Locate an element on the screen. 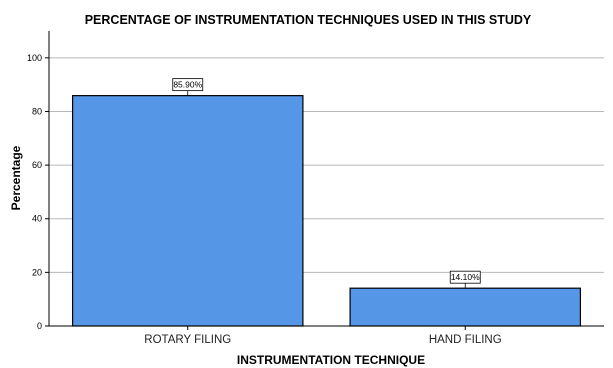 This screenshot has width=613, height=368. x-tick-label: ROTARY FILING is located at coordinates (187, 340).